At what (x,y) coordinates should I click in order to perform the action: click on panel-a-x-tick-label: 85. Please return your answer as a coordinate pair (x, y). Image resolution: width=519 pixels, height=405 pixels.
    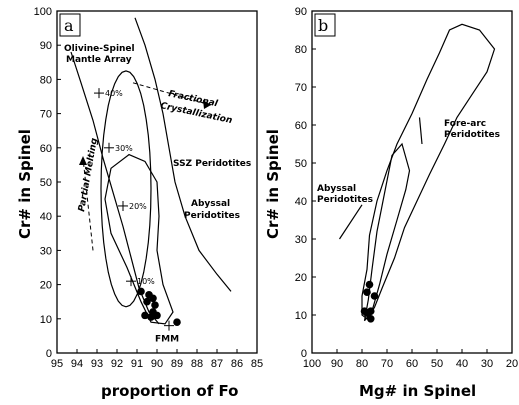
    Looking at the image, I should click on (257, 364).